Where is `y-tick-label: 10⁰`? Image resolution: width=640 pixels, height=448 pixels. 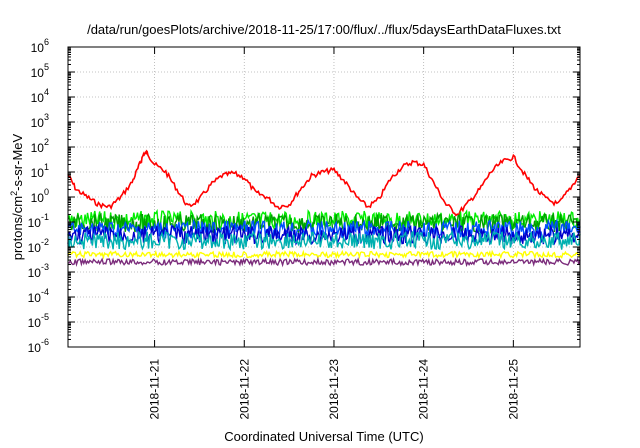
y-tick-label: 10⁰ is located at coordinates (40, 196).